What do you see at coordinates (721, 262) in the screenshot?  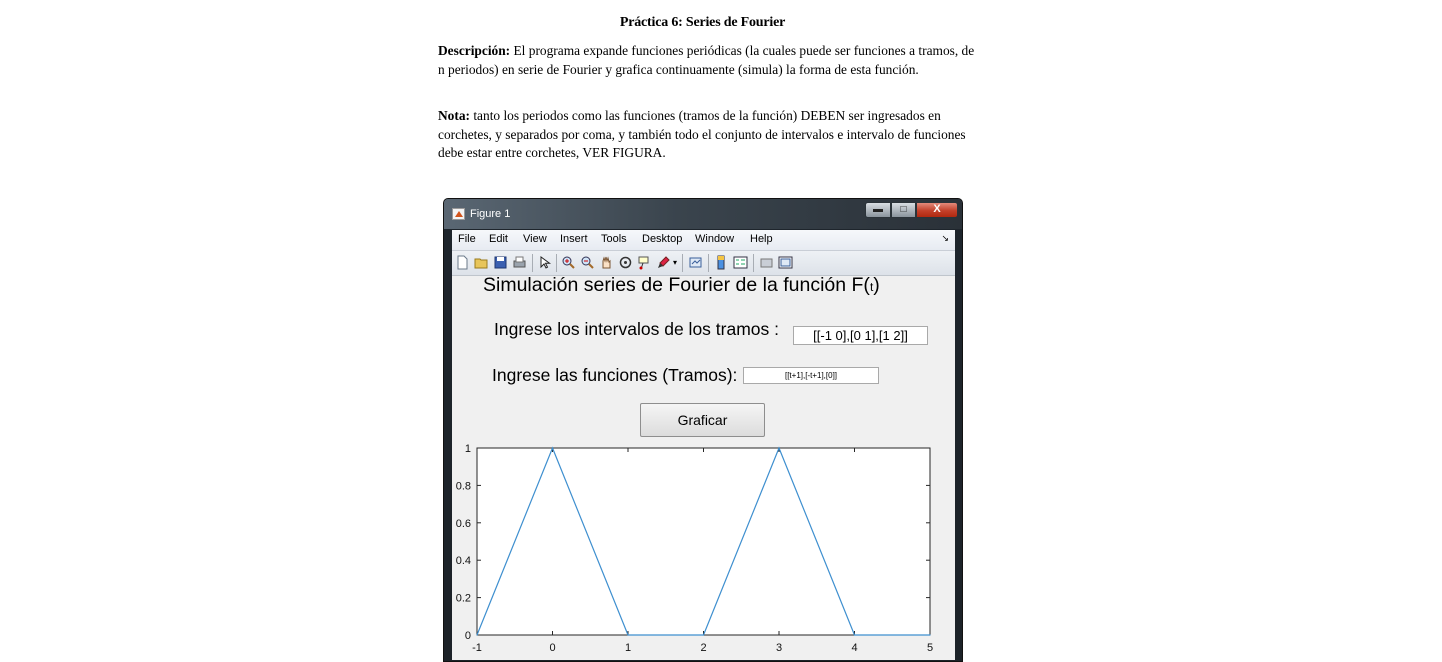 I see `colorbar-icon` at bounding box center [721, 262].